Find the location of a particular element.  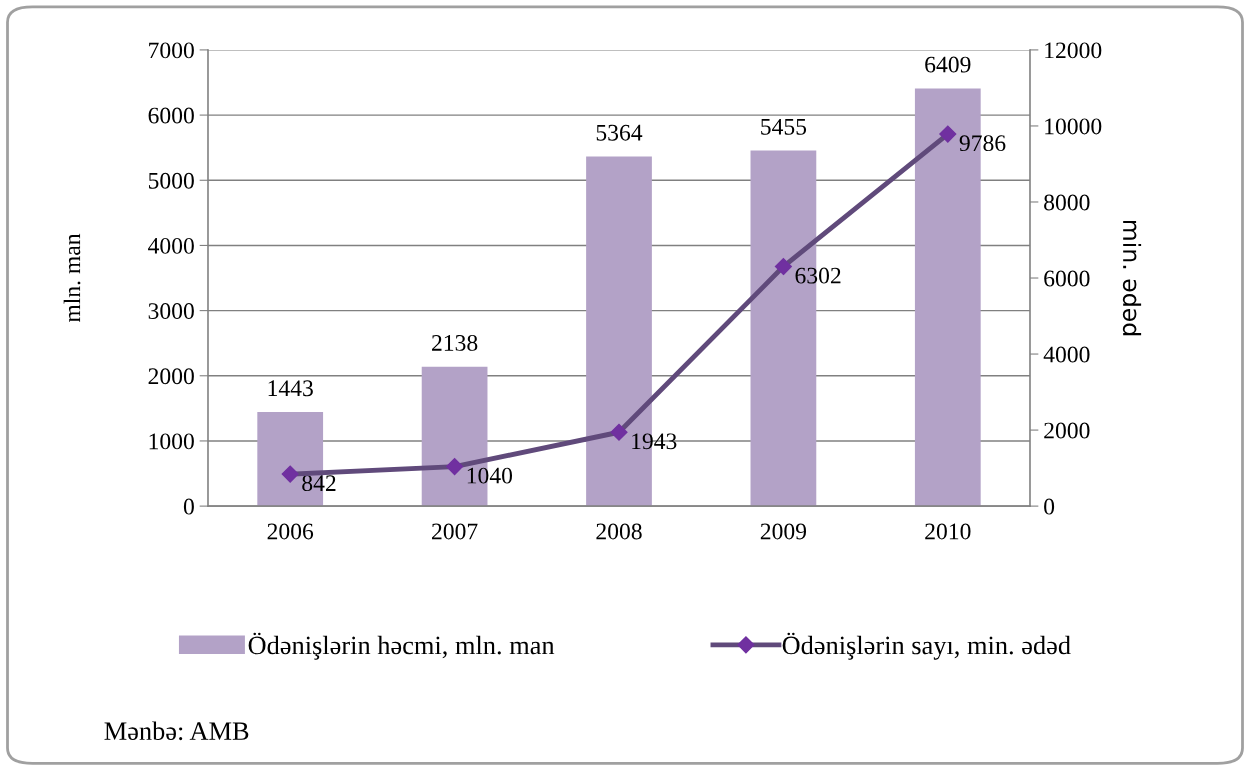

data-label: 842 is located at coordinates (319, 483).